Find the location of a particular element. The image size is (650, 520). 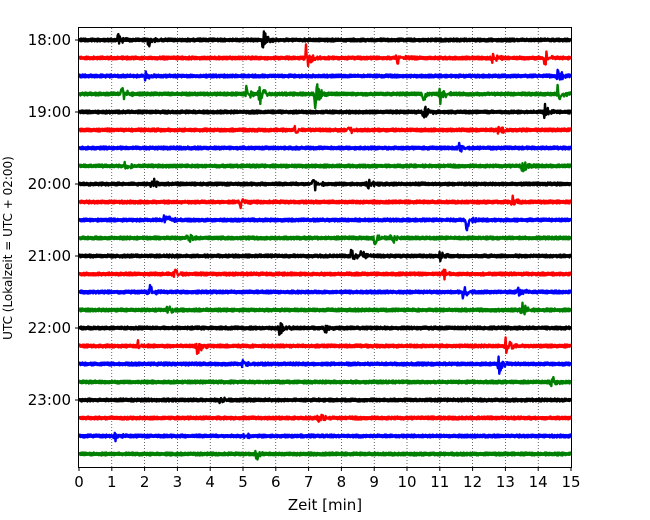

x-tick-label: 0 is located at coordinates (79, 482).